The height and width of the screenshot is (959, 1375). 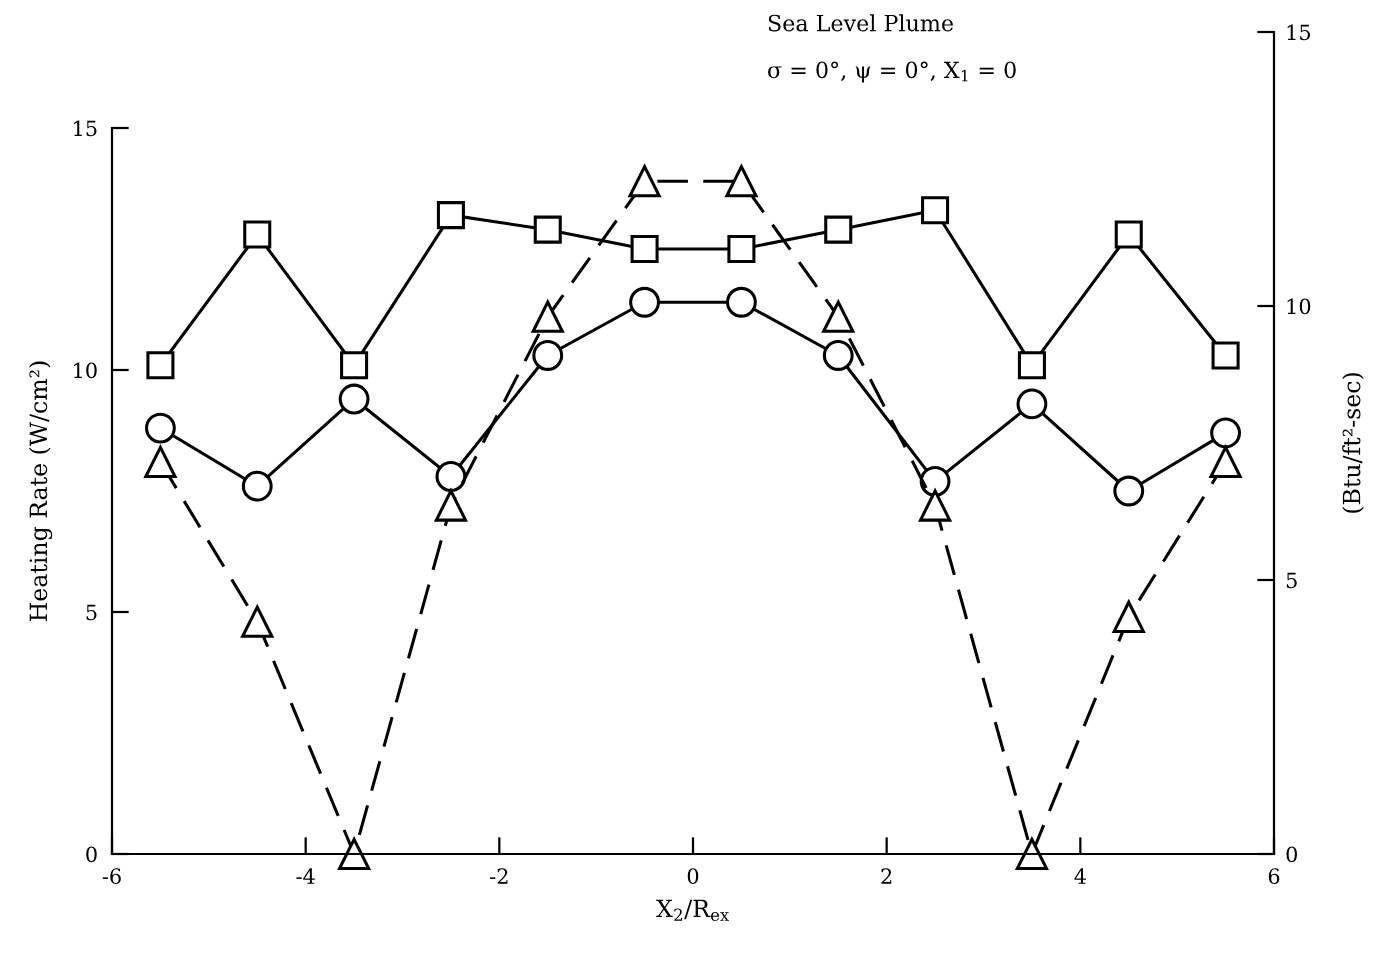 What do you see at coordinates (1080, 876) in the screenshot?
I see `x-tick-label: 4` at bounding box center [1080, 876].